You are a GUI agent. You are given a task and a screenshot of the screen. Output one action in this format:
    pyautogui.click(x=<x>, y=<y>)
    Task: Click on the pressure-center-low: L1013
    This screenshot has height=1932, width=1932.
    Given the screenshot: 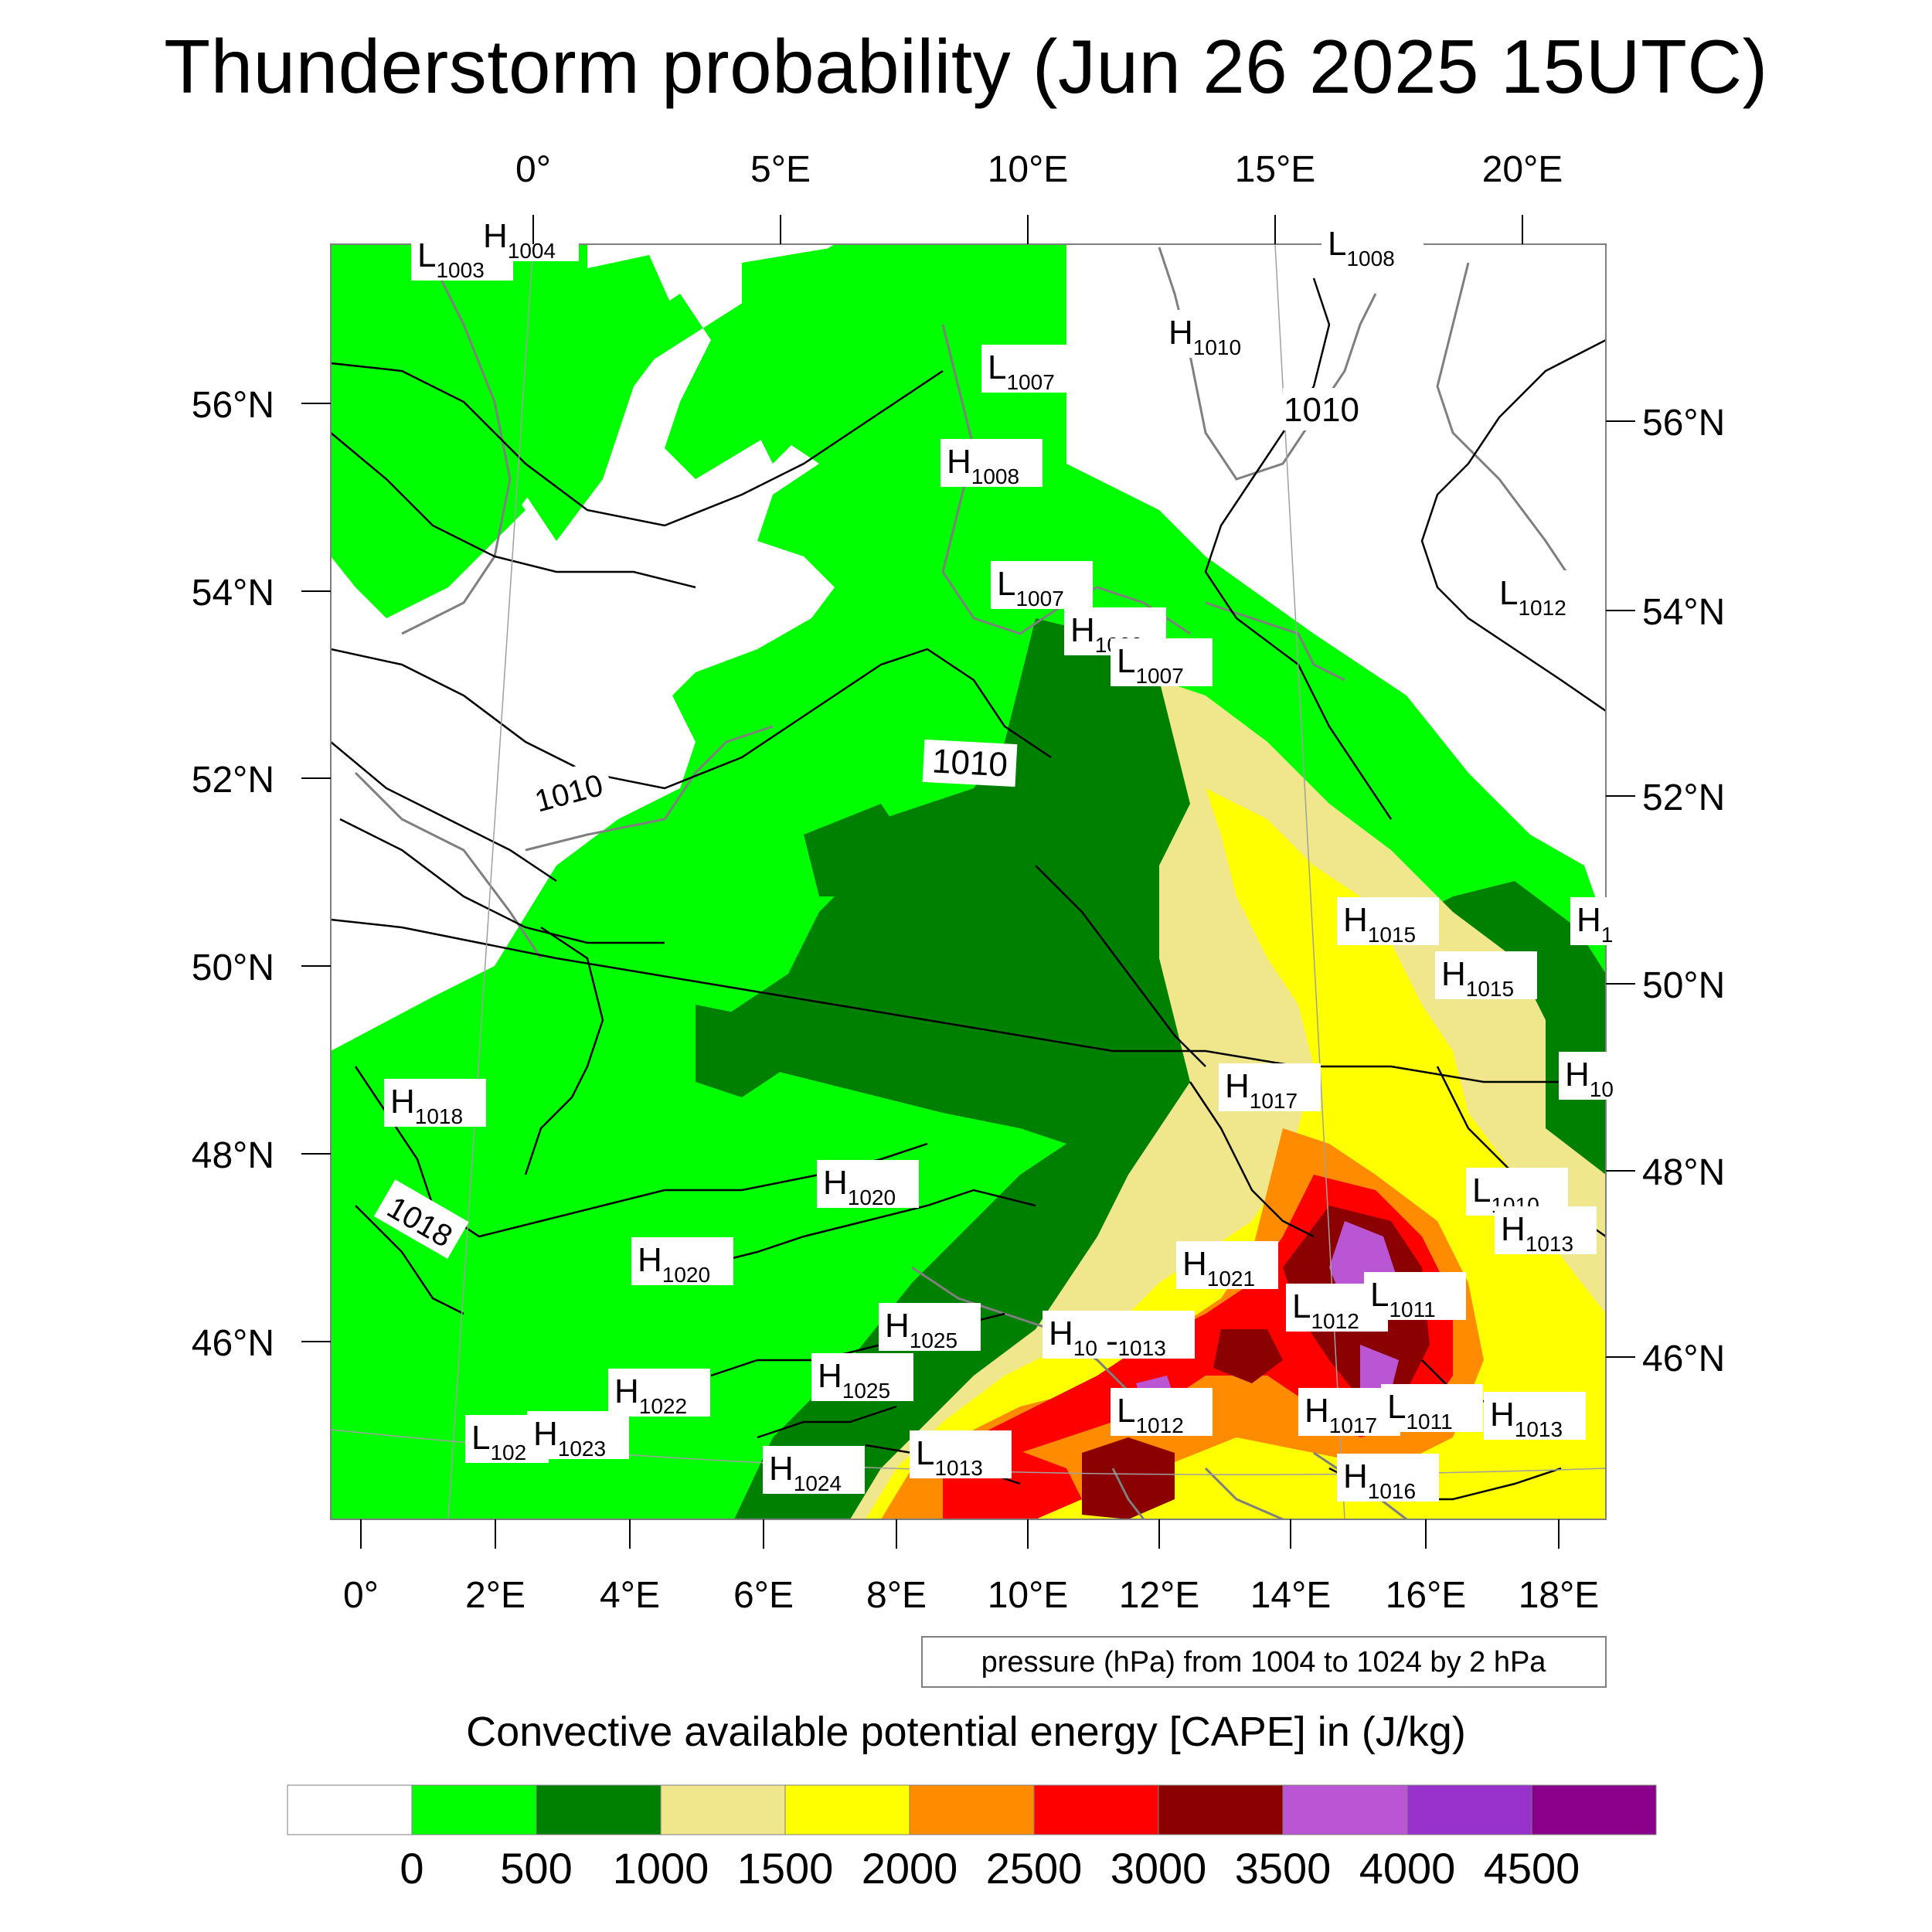 What is the action you would take?
    pyautogui.click(x=961, y=1455)
    